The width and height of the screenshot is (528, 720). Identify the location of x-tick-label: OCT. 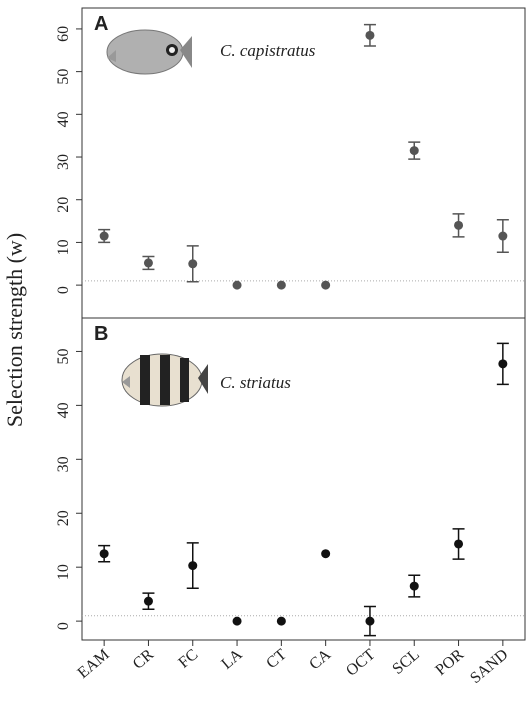
(361, 663).